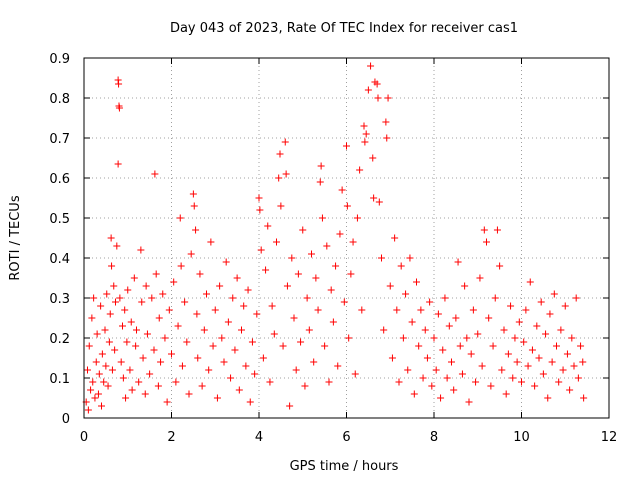 This screenshot has width=640, height=480. Describe the element at coordinates (259, 437) in the screenshot. I see `x-tick-label: 4` at that location.